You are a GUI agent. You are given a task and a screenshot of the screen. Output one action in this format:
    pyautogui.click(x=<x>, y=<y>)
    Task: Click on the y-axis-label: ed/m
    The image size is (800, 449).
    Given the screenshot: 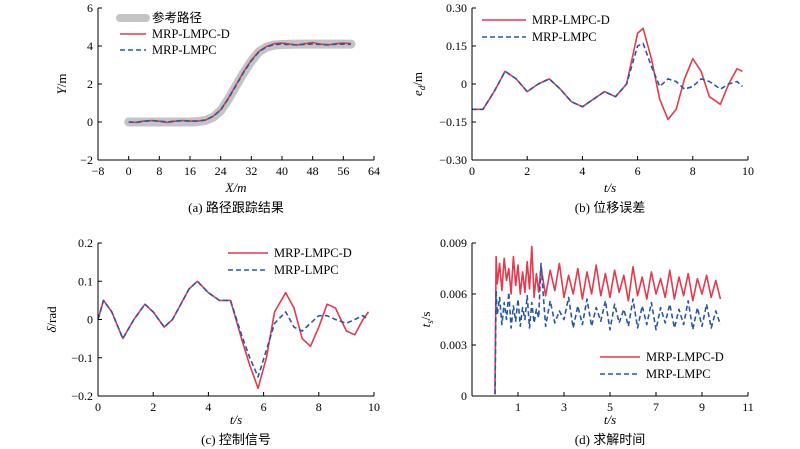 What is the action you would take?
    pyautogui.click(x=418, y=84)
    